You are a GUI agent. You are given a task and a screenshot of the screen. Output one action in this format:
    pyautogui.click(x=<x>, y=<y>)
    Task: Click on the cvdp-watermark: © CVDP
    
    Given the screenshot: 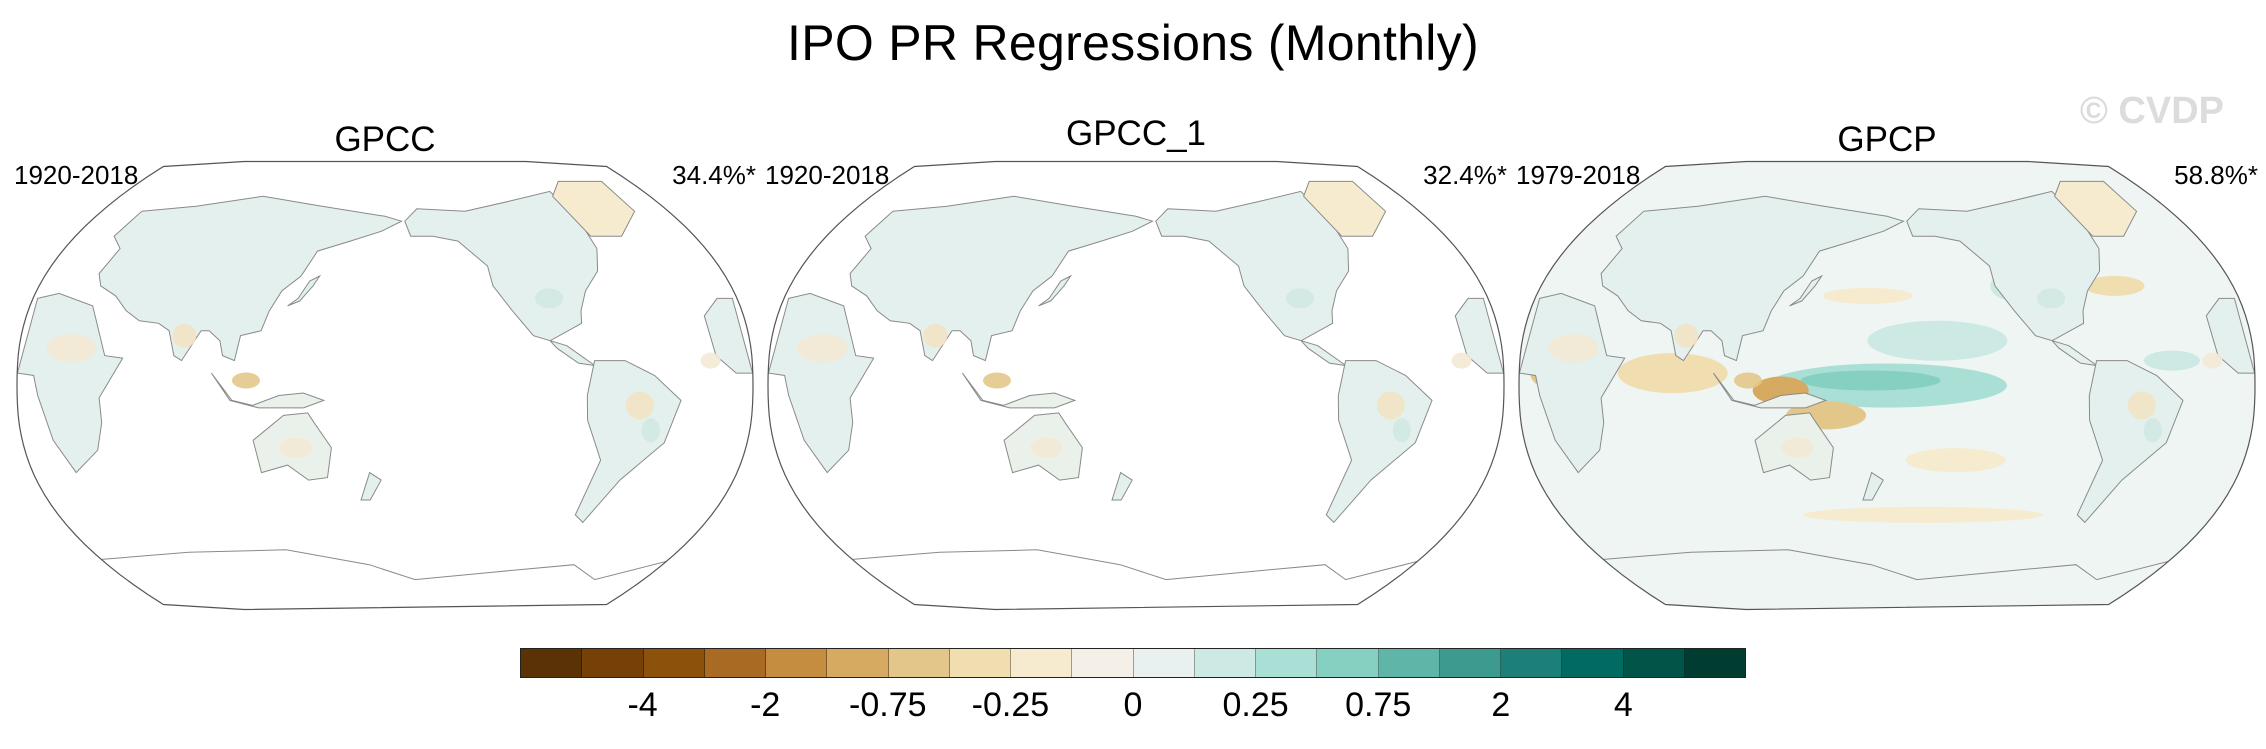 What is the action you would take?
    pyautogui.click(x=2151, y=111)
    